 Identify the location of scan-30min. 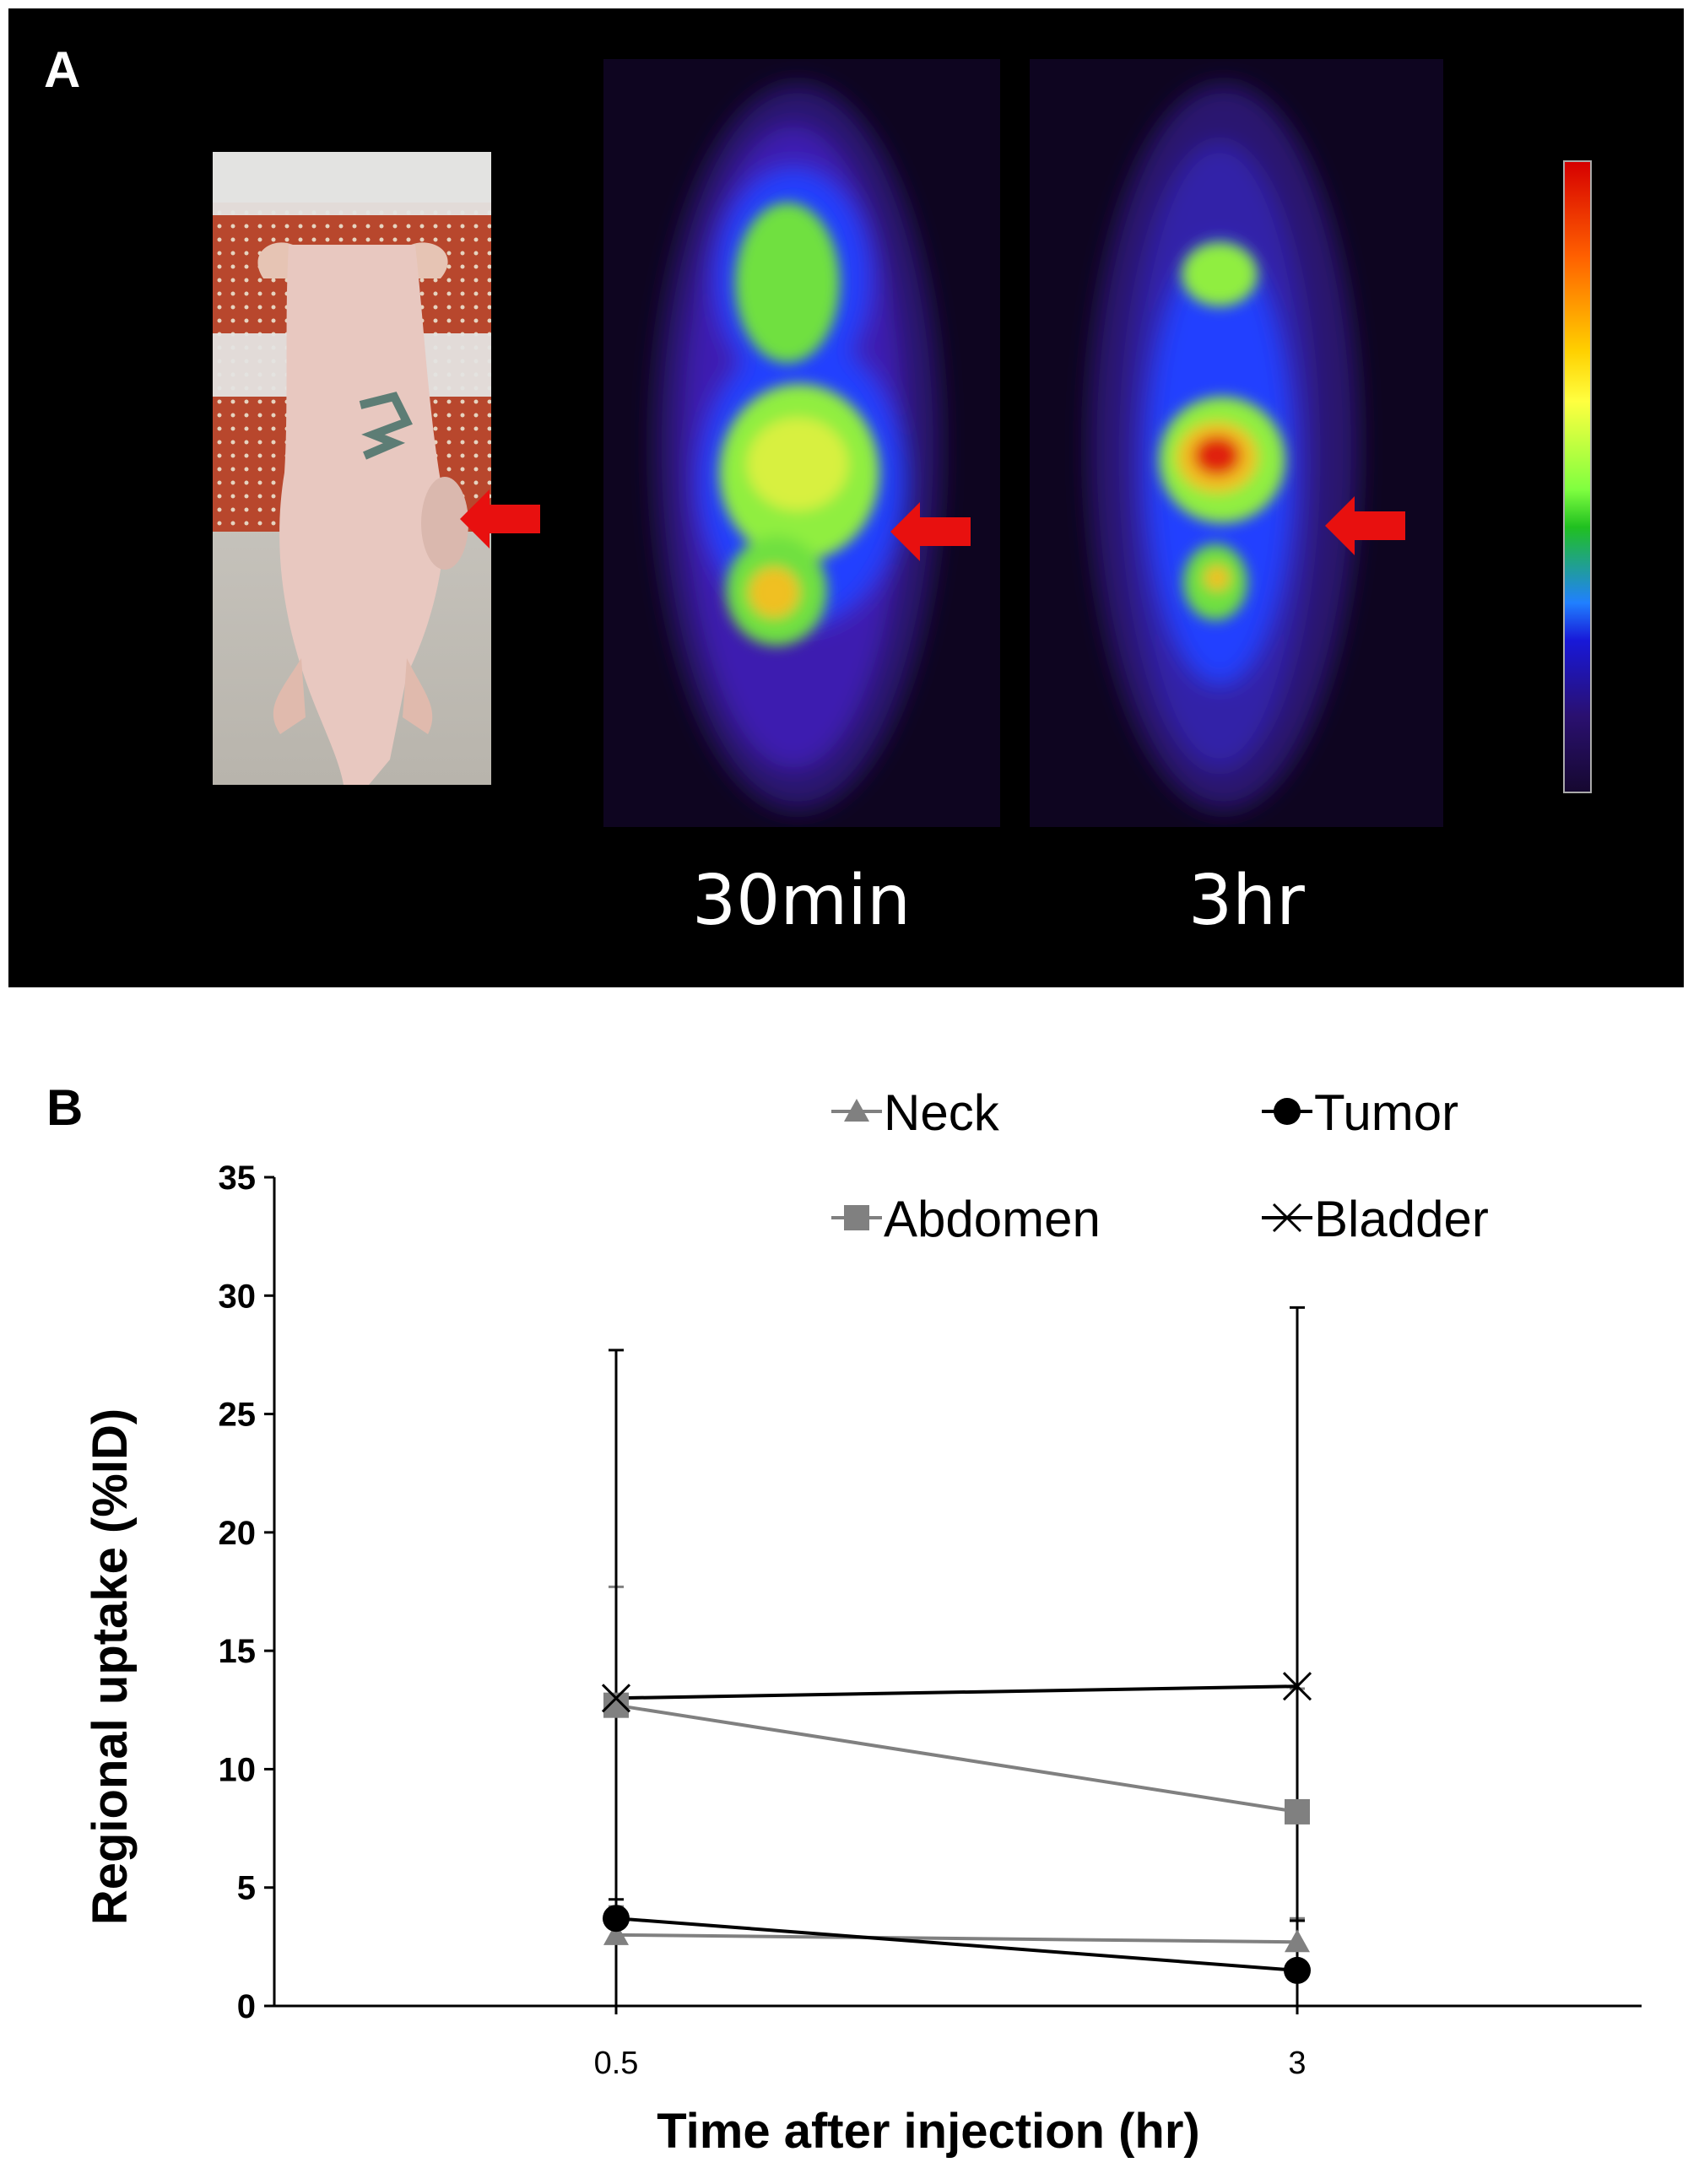
(801, 443).